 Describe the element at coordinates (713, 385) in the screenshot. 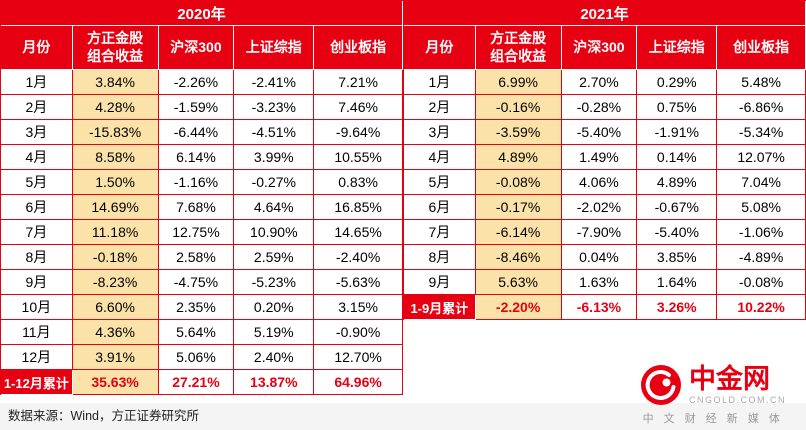

I see `logo-row: 中金网 CNGOLD.COM.CN` at that location.